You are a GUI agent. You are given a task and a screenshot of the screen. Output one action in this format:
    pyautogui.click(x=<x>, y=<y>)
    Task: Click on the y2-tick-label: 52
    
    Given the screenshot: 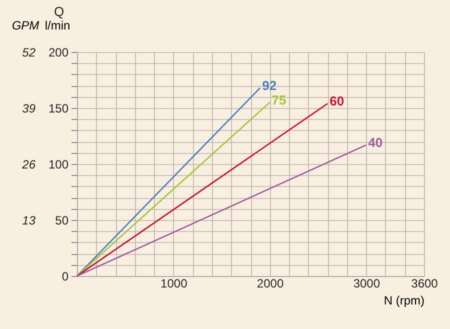 What is the action you would take?
    pyautogui.click(x=29, y=53)
    